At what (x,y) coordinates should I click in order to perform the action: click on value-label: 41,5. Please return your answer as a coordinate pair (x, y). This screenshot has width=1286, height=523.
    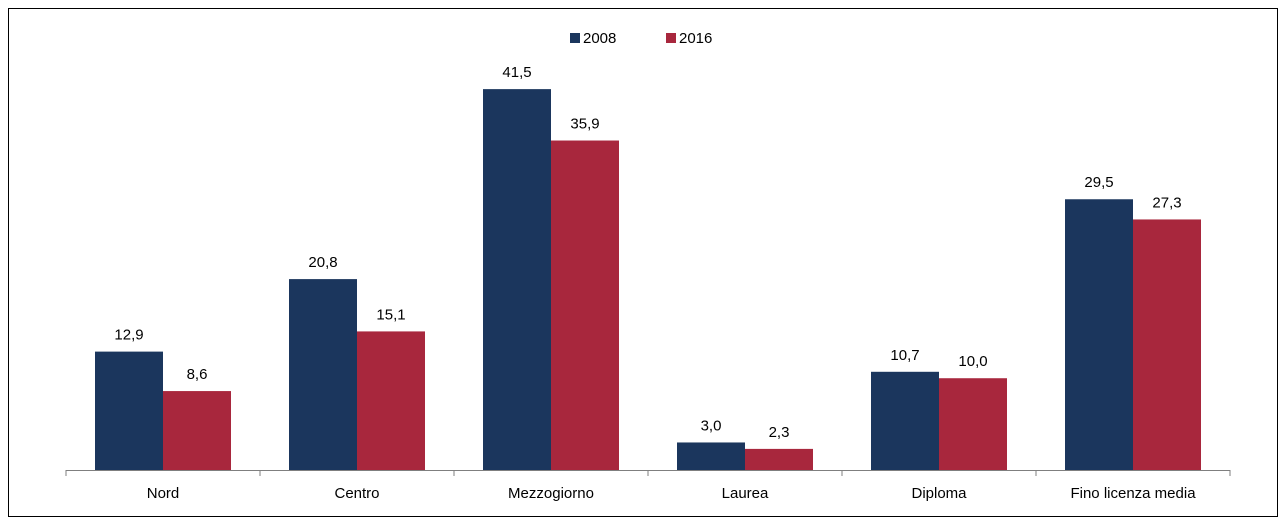
    Looking at the image, I should click on (516, 72).